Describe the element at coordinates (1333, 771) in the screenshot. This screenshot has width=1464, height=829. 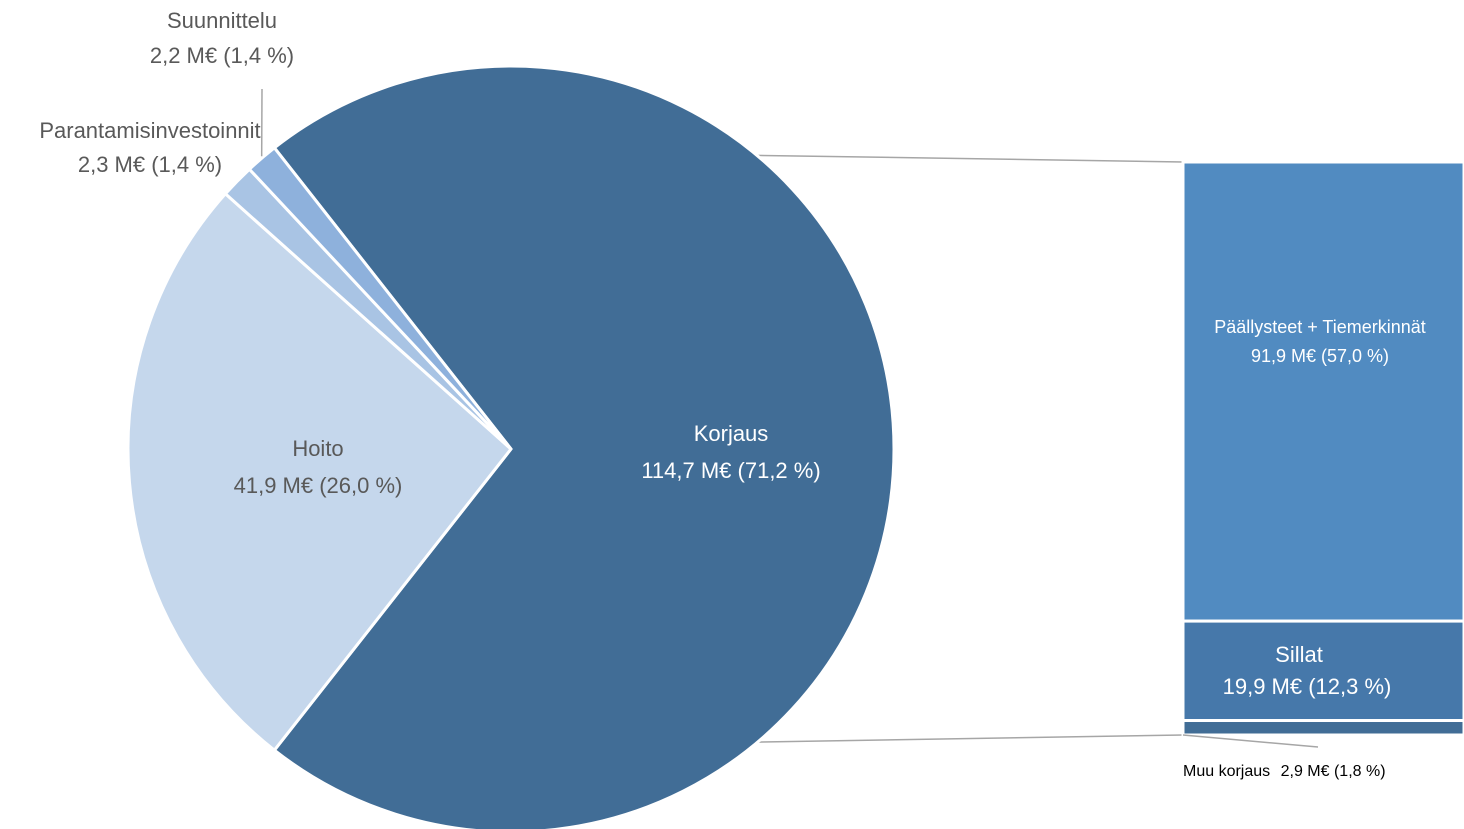
I see `bar-label-muu-korjaus-value: 2,9 M€ (1,8 %)` at that location.